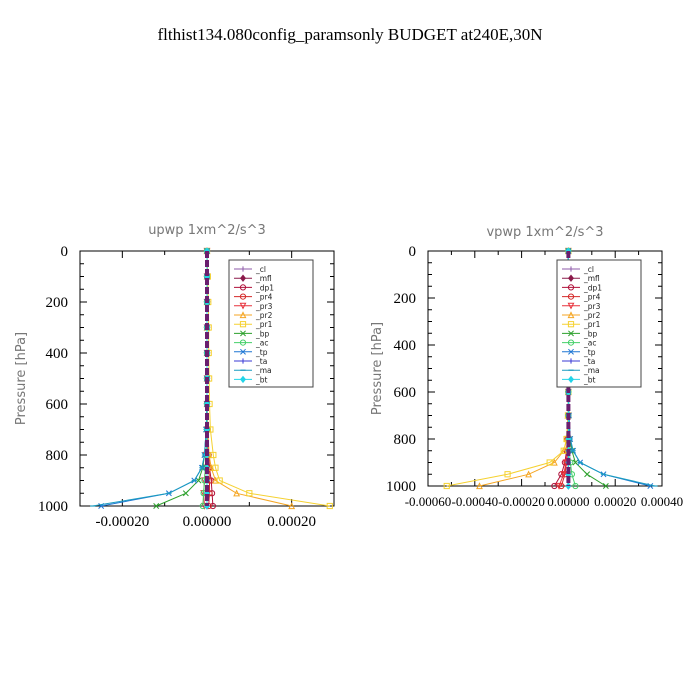 This screenshot has width=700, height=700. I want to click on panel-title: vpwp 1xm^2/s^3, so click(544, 232).